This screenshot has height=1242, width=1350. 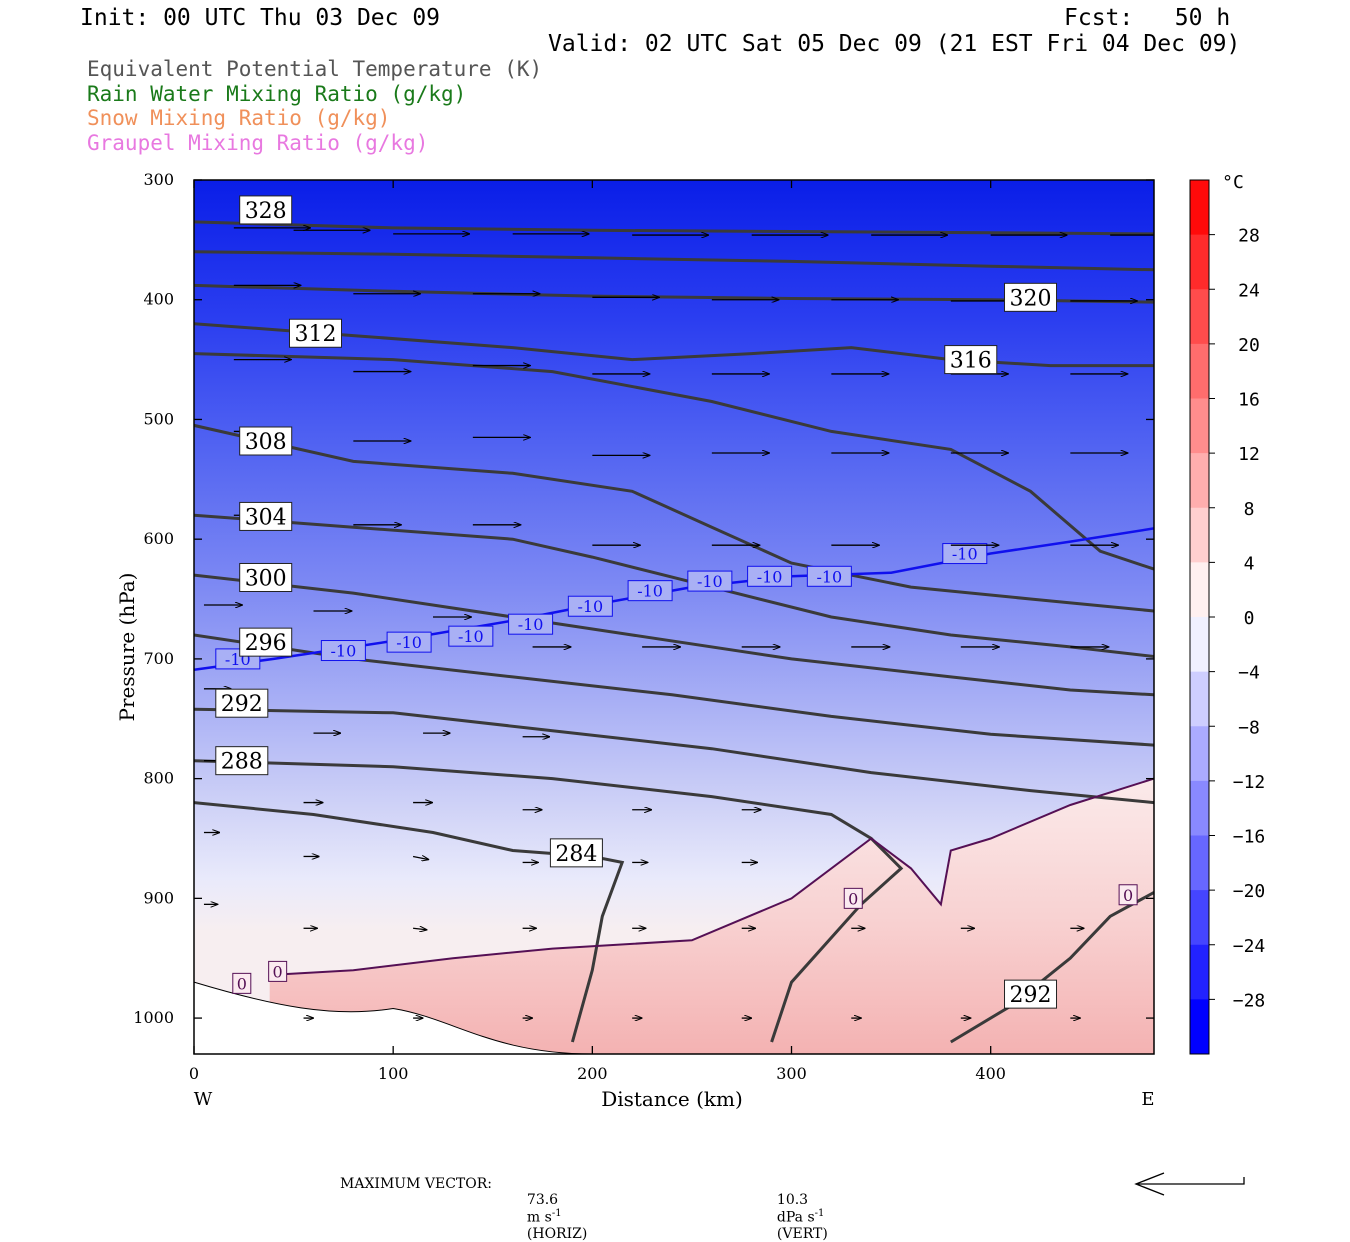 I want to click on colorbar-tick-label: 8, so click(x=1249, y=509).